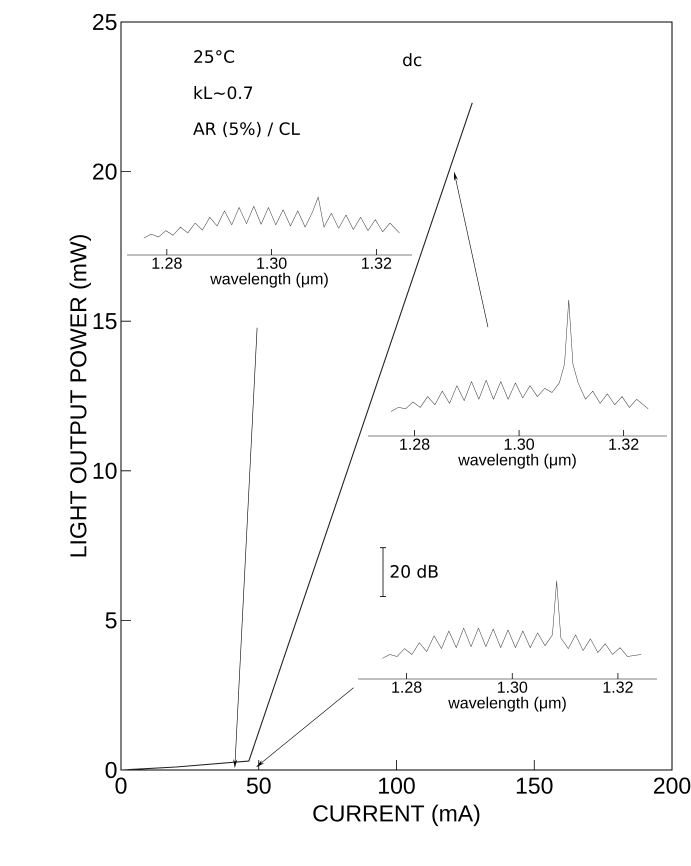  What do you see at coordinates (105, 321) in the screenshot?
I see `y-tick-label: 15` at bounding box center [105, 321].